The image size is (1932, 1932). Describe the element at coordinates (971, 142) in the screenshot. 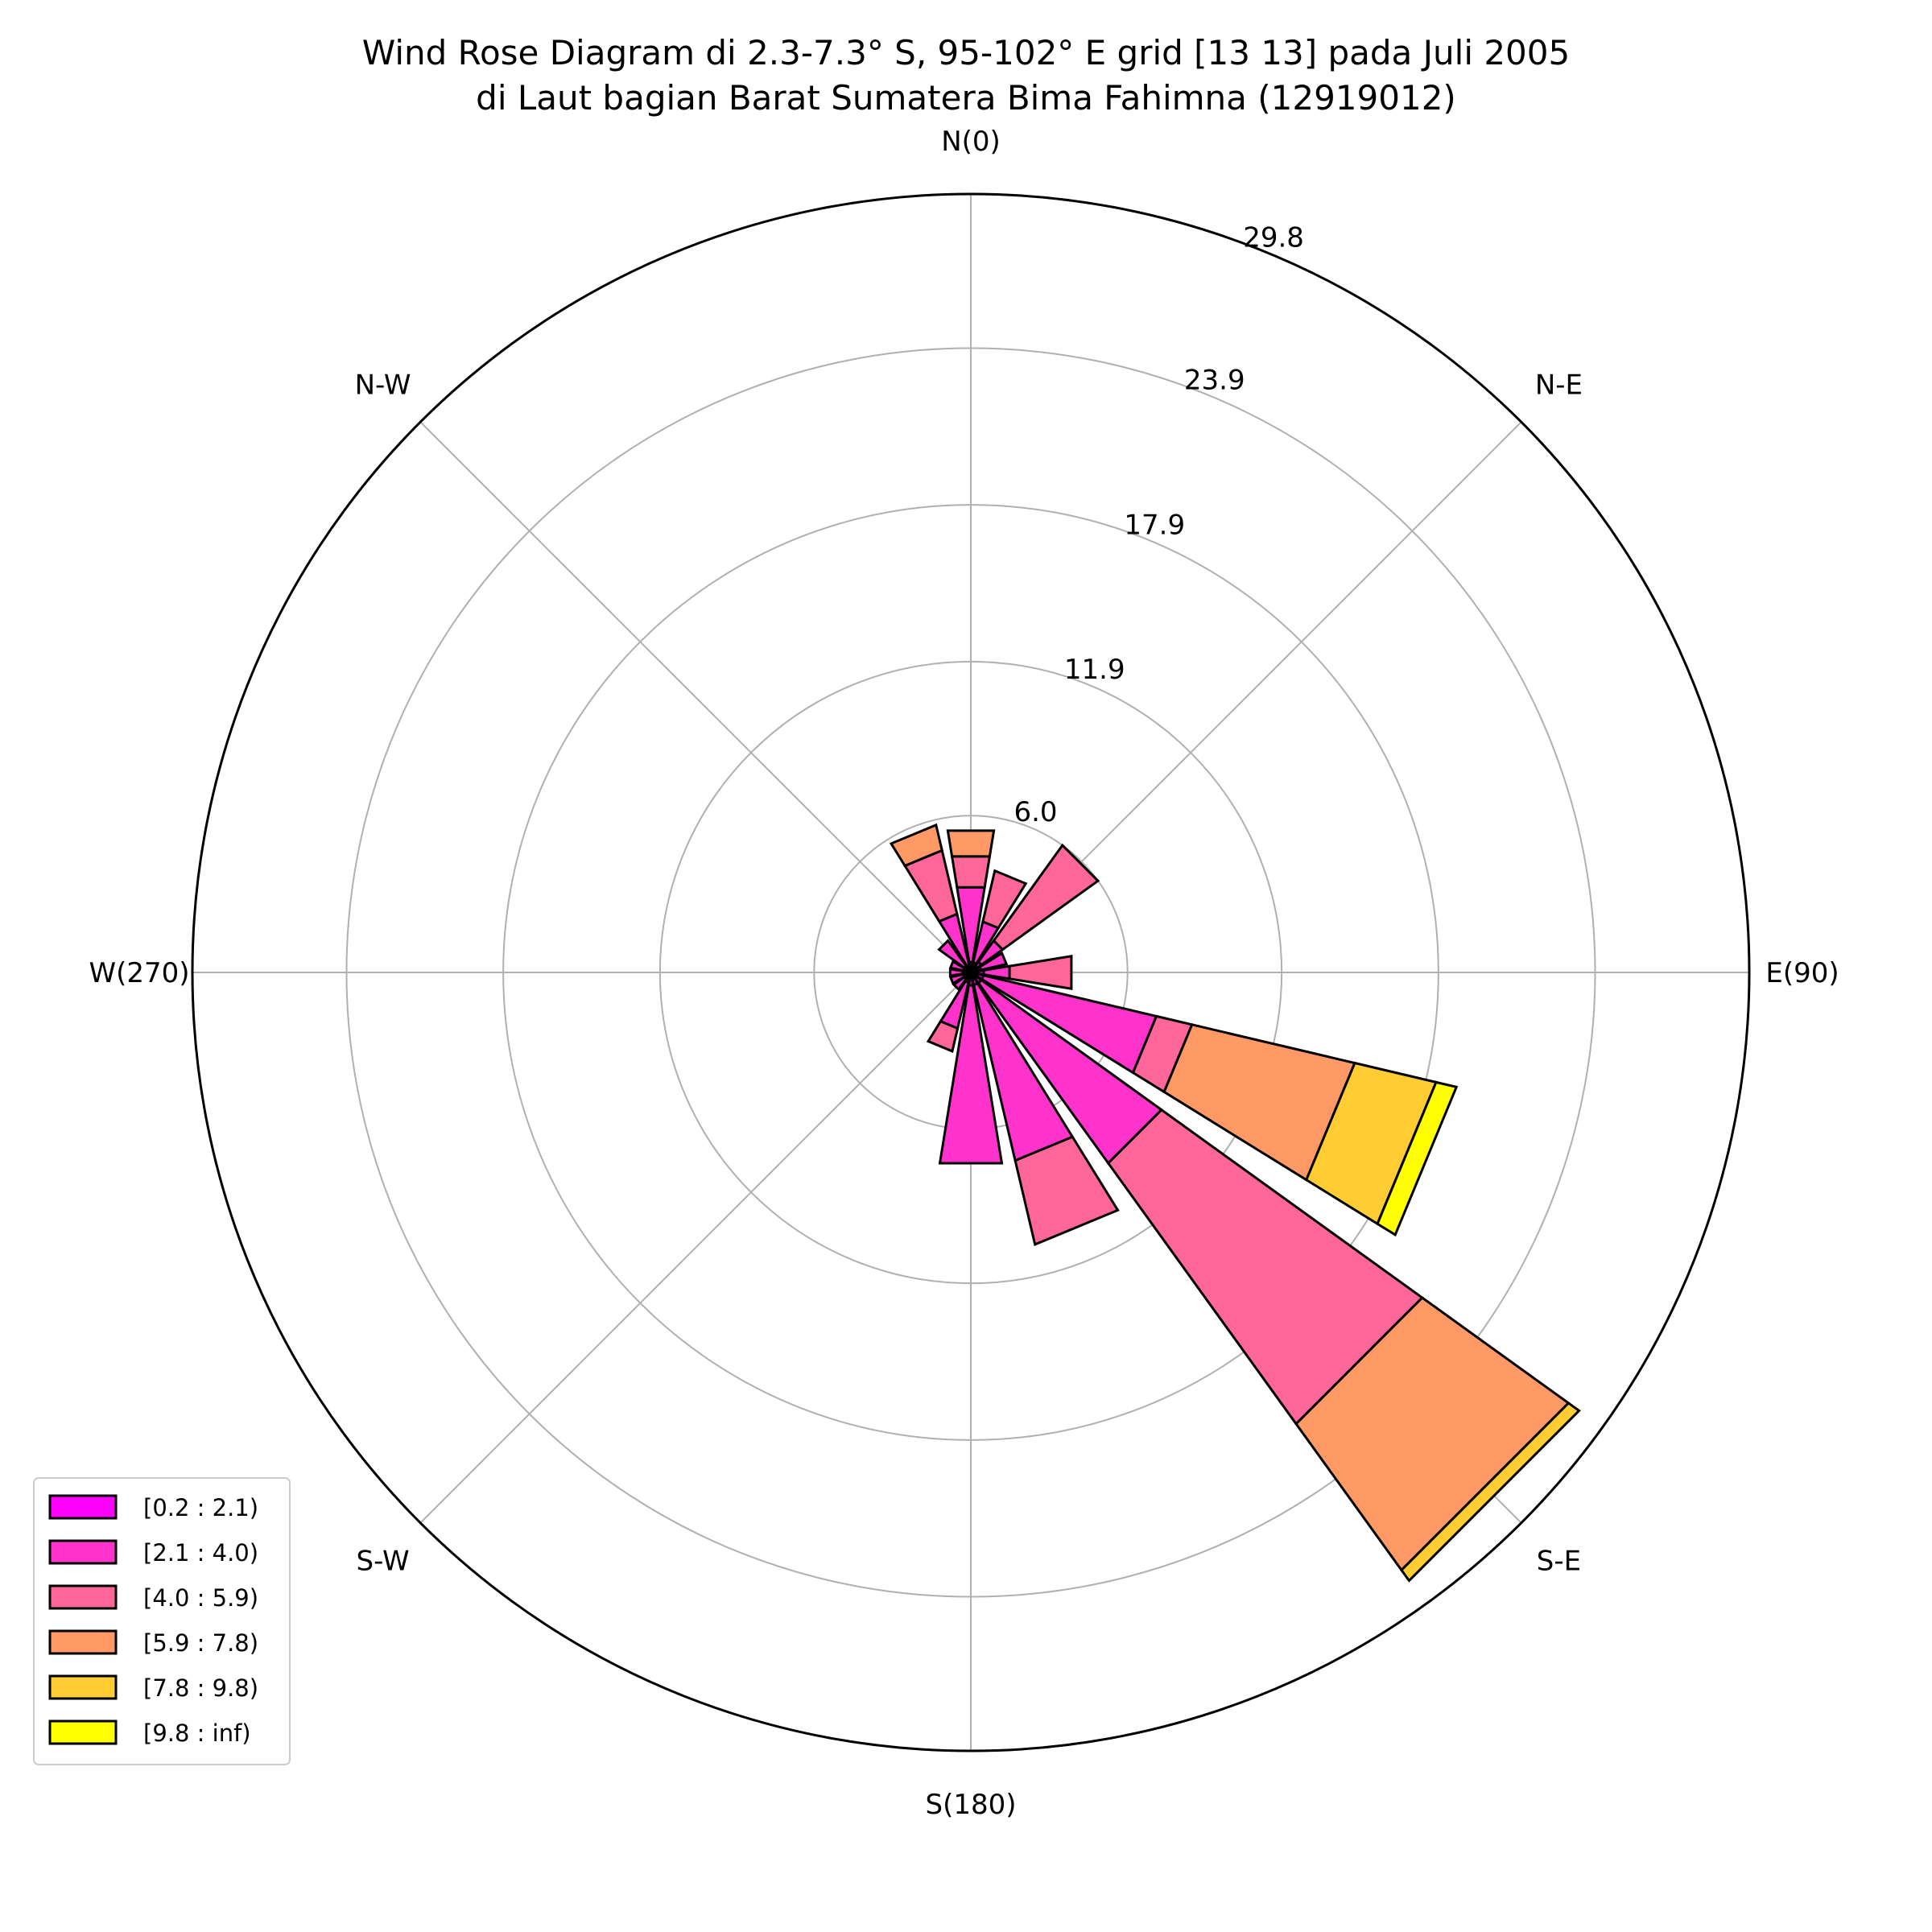

I see `direction-label: N(0)` at that location.